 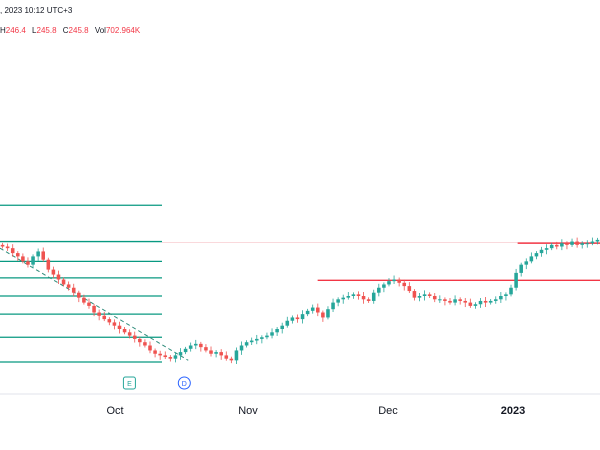 What do you see at coordinates (184, 383) in the screenshot?
I see `dividend-marker: D` at bounding box center [184, 383].